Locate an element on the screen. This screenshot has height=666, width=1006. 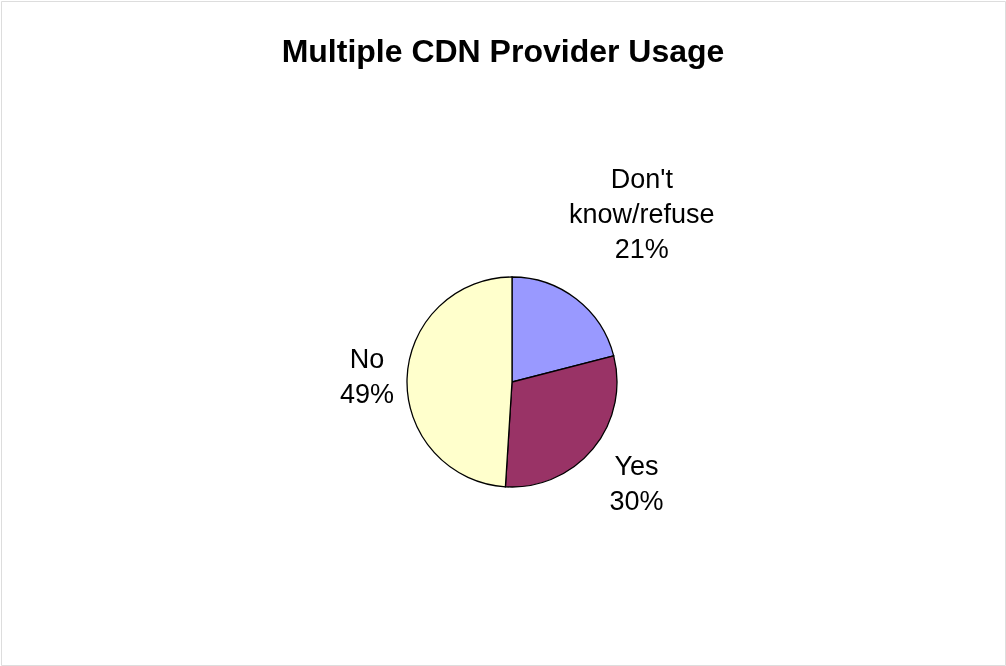
slice-label: No is located at coordinates (367, 358).